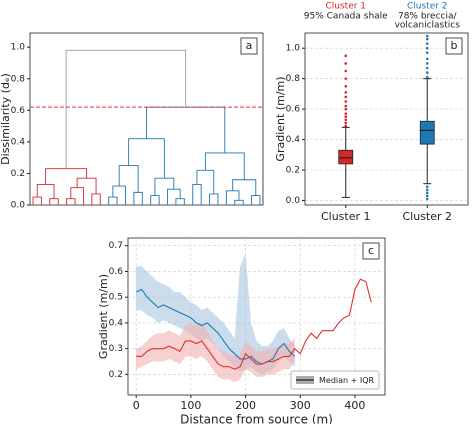 Image resolution: width=474 pixels, height=424 pixels. What do you see at coordinates (386, 119) in the screenshot?
I see `plot-area` at bounding box center [386, 119].